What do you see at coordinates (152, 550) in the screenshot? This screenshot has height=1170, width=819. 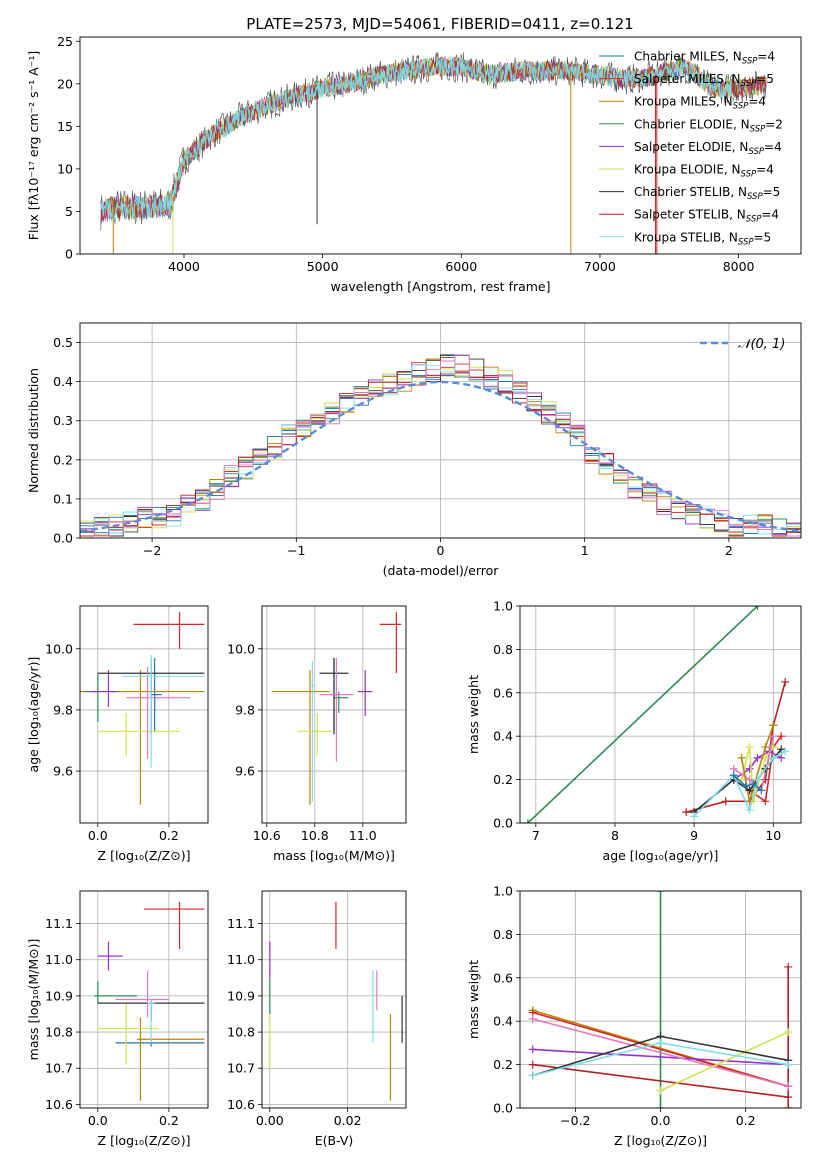 I see `x-tick-label: −2` at bounding box center [152, 550].